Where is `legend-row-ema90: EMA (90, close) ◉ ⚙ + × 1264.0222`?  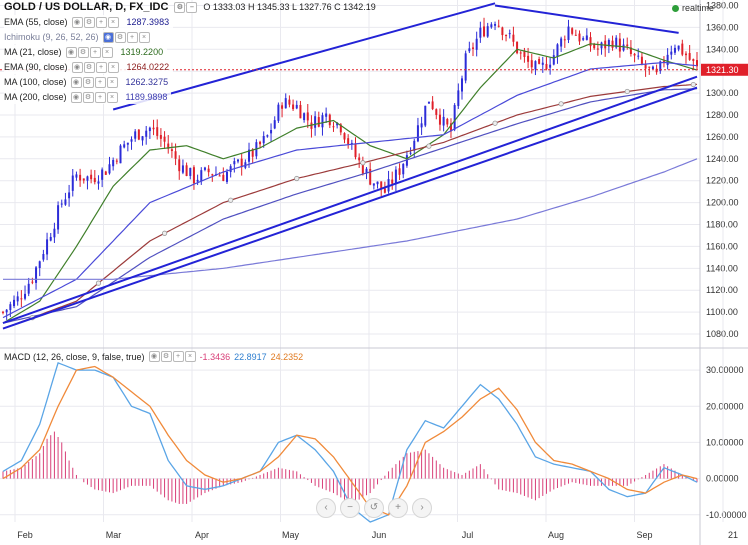 legend-row-ema90: EMA (90, close) ◉ ⚙ + × 1264.0222 is located at coordinates (89, 67).